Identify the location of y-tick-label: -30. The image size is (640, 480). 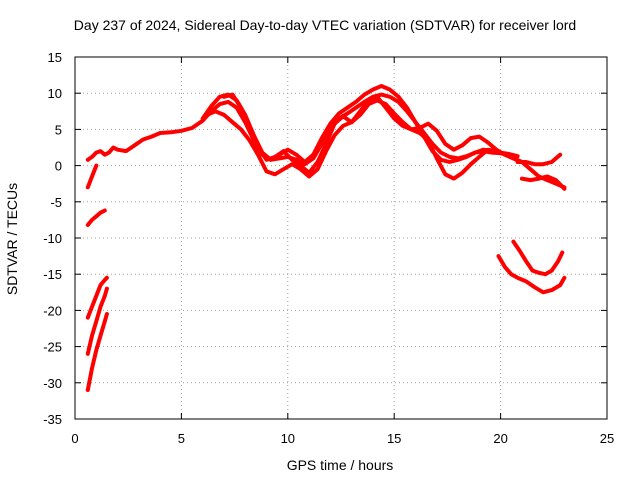
(52, 383).